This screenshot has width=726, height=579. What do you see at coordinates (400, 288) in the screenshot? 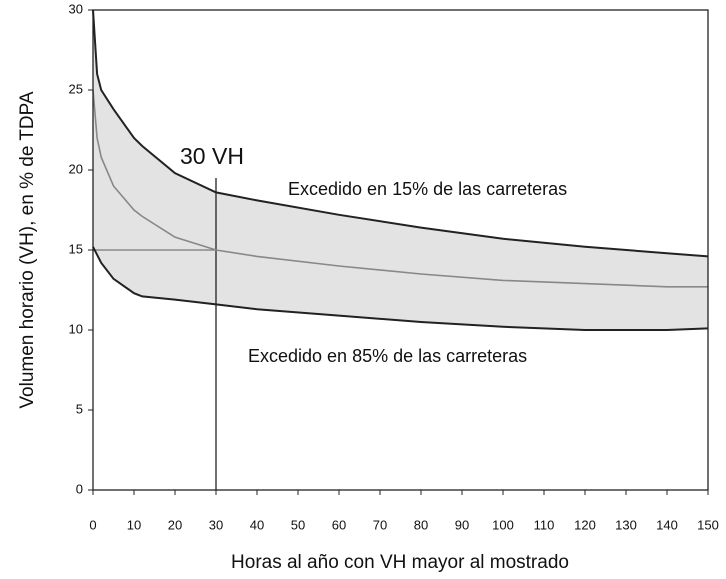
I see `series-line` at bounding box center [400, 288].